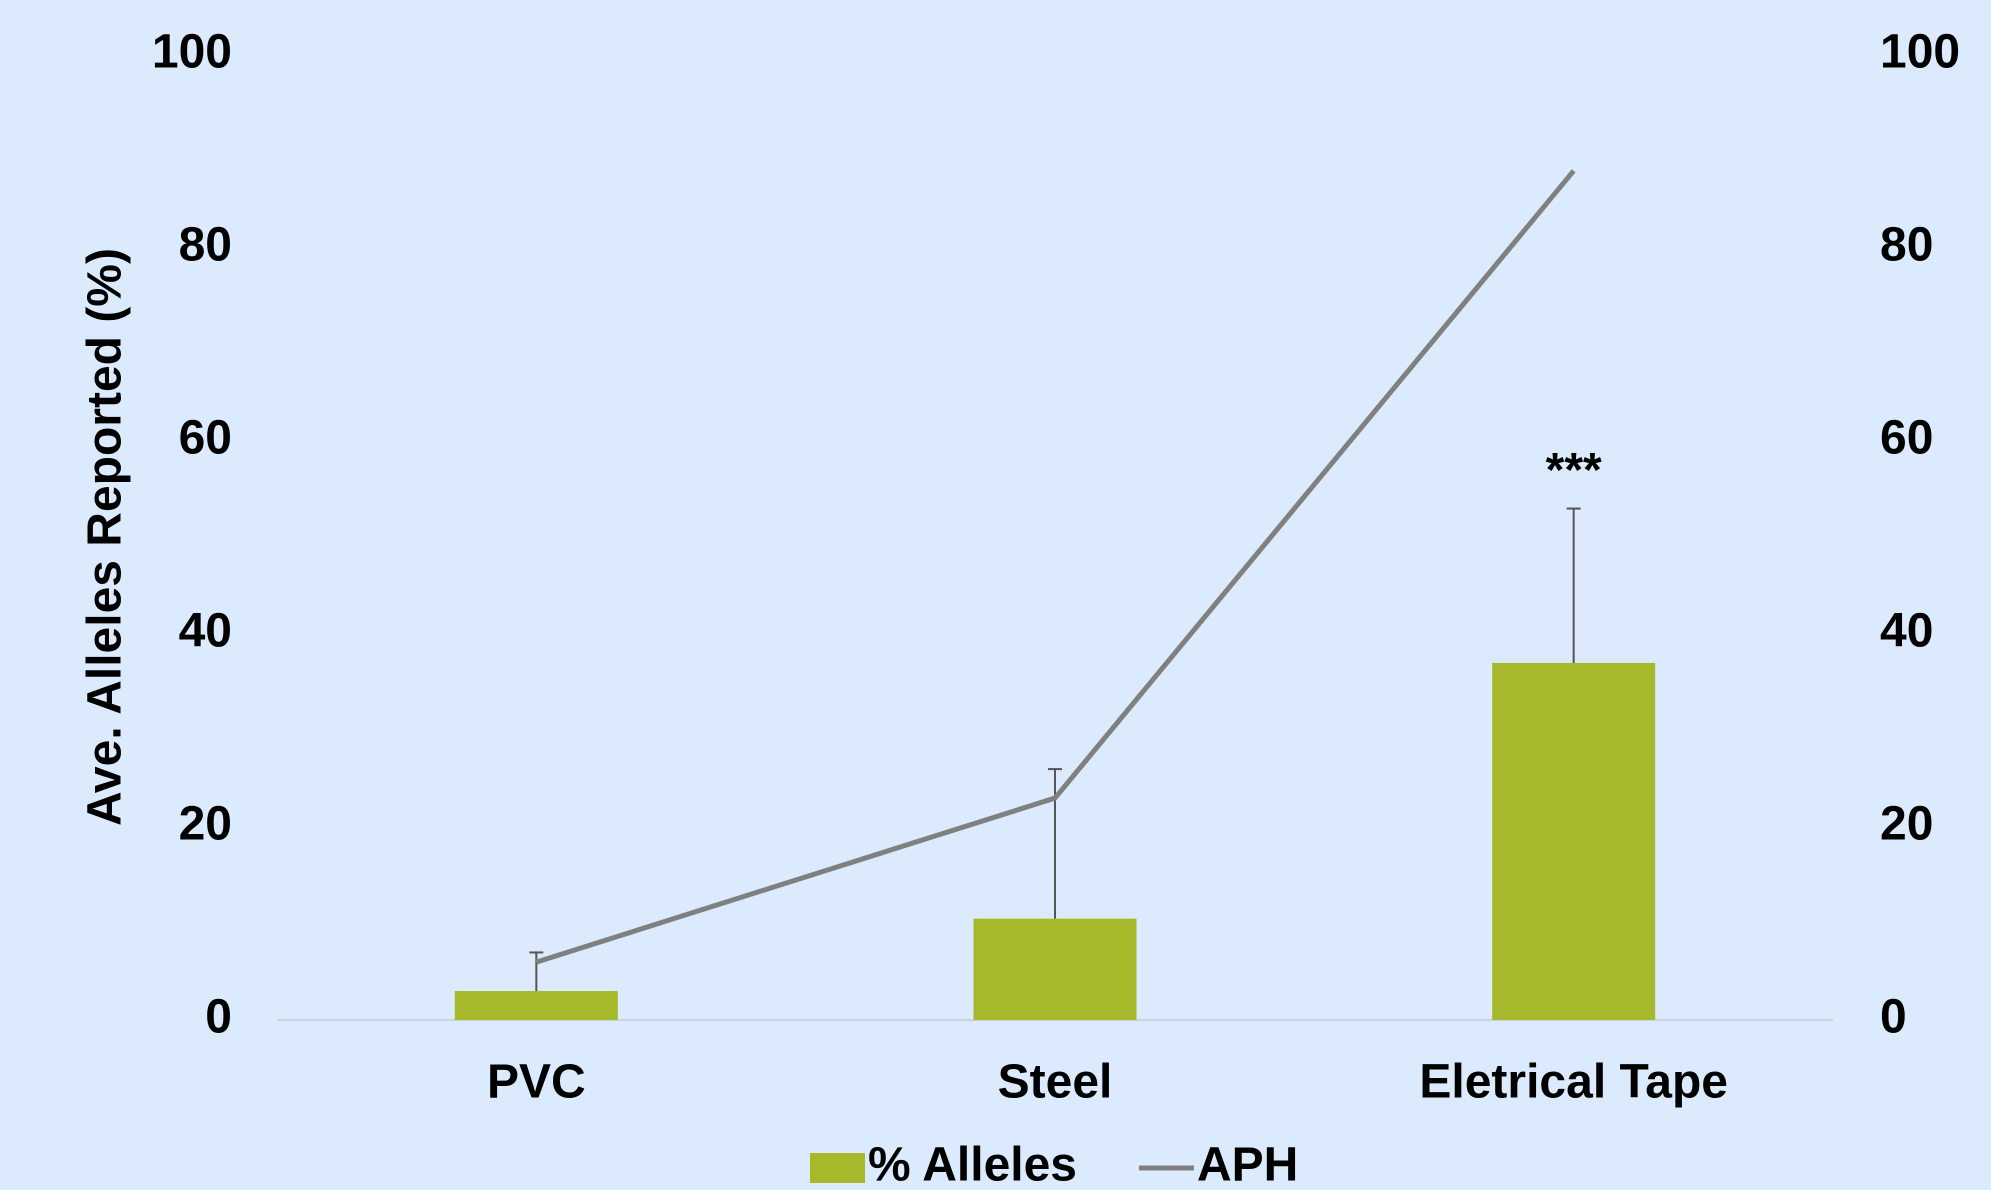 This screenshot has height=1190, width=1991. I want to click on y-tick-label: 40, so click(205, 631).